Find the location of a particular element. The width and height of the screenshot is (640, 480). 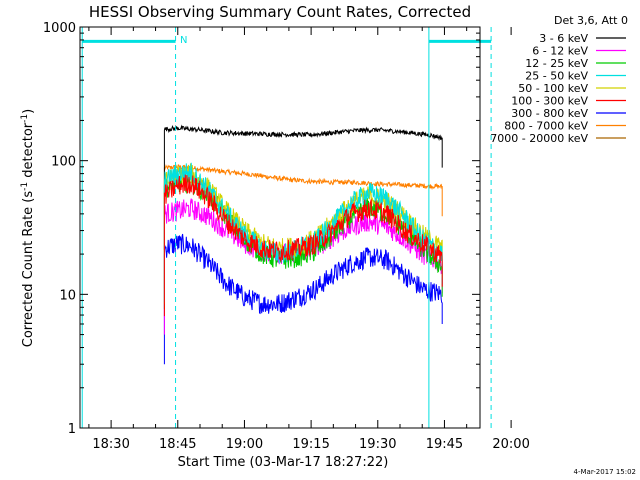

legend-entry-label: 6 - 12 keV is located at coordinates (560, 51).